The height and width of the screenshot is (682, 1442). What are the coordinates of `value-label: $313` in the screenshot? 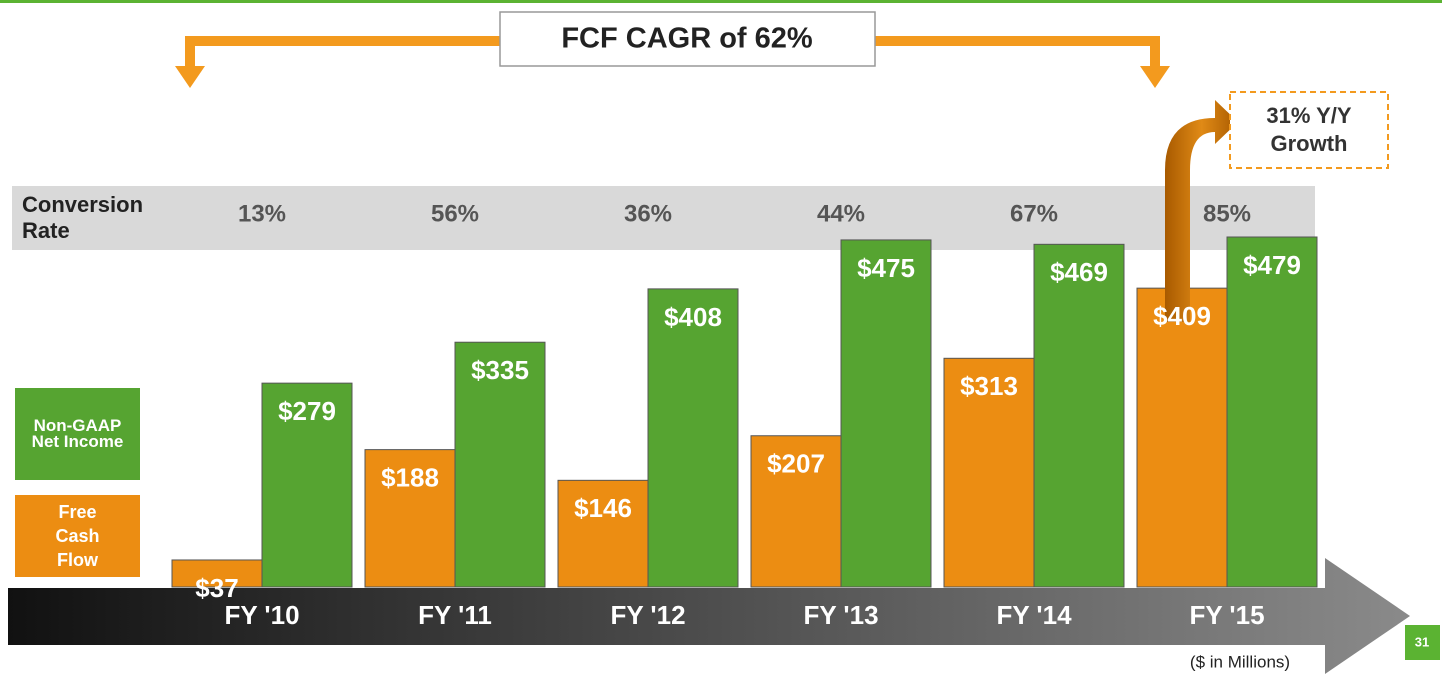 It's located at (989, 386).